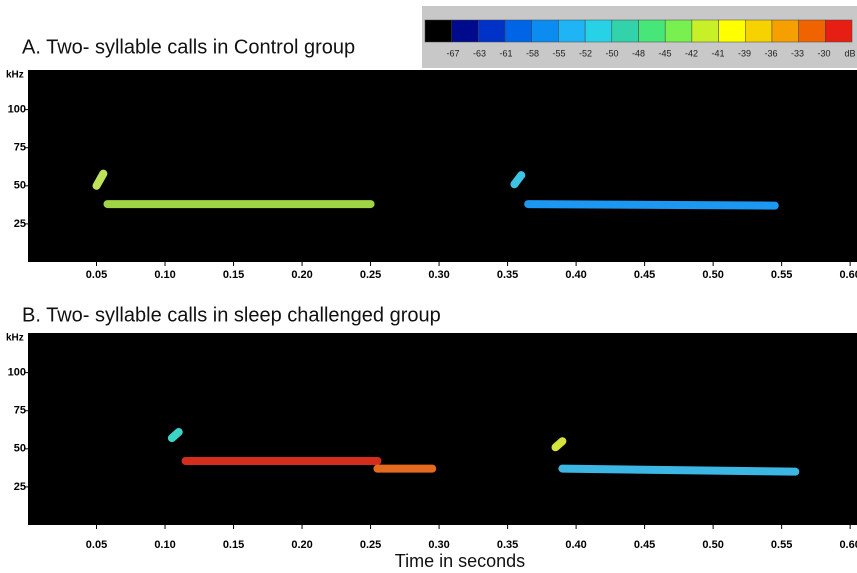  Describe the element at coordinates (823, 53) in the screenshot. I see `colorbar-label: -30` at that location.